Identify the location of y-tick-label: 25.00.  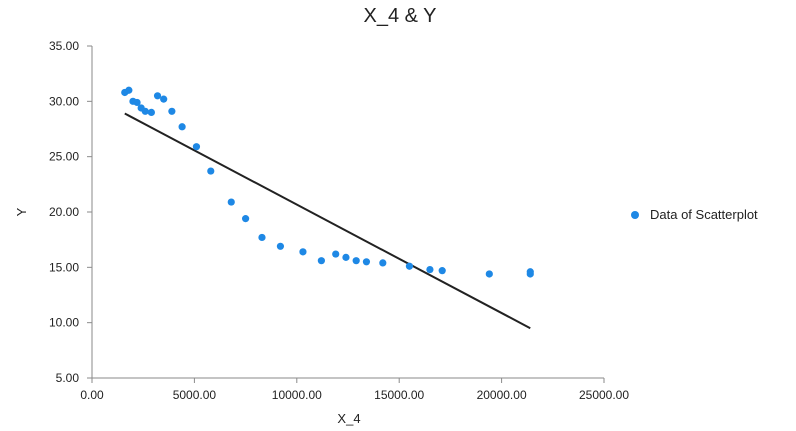
(64, 157).